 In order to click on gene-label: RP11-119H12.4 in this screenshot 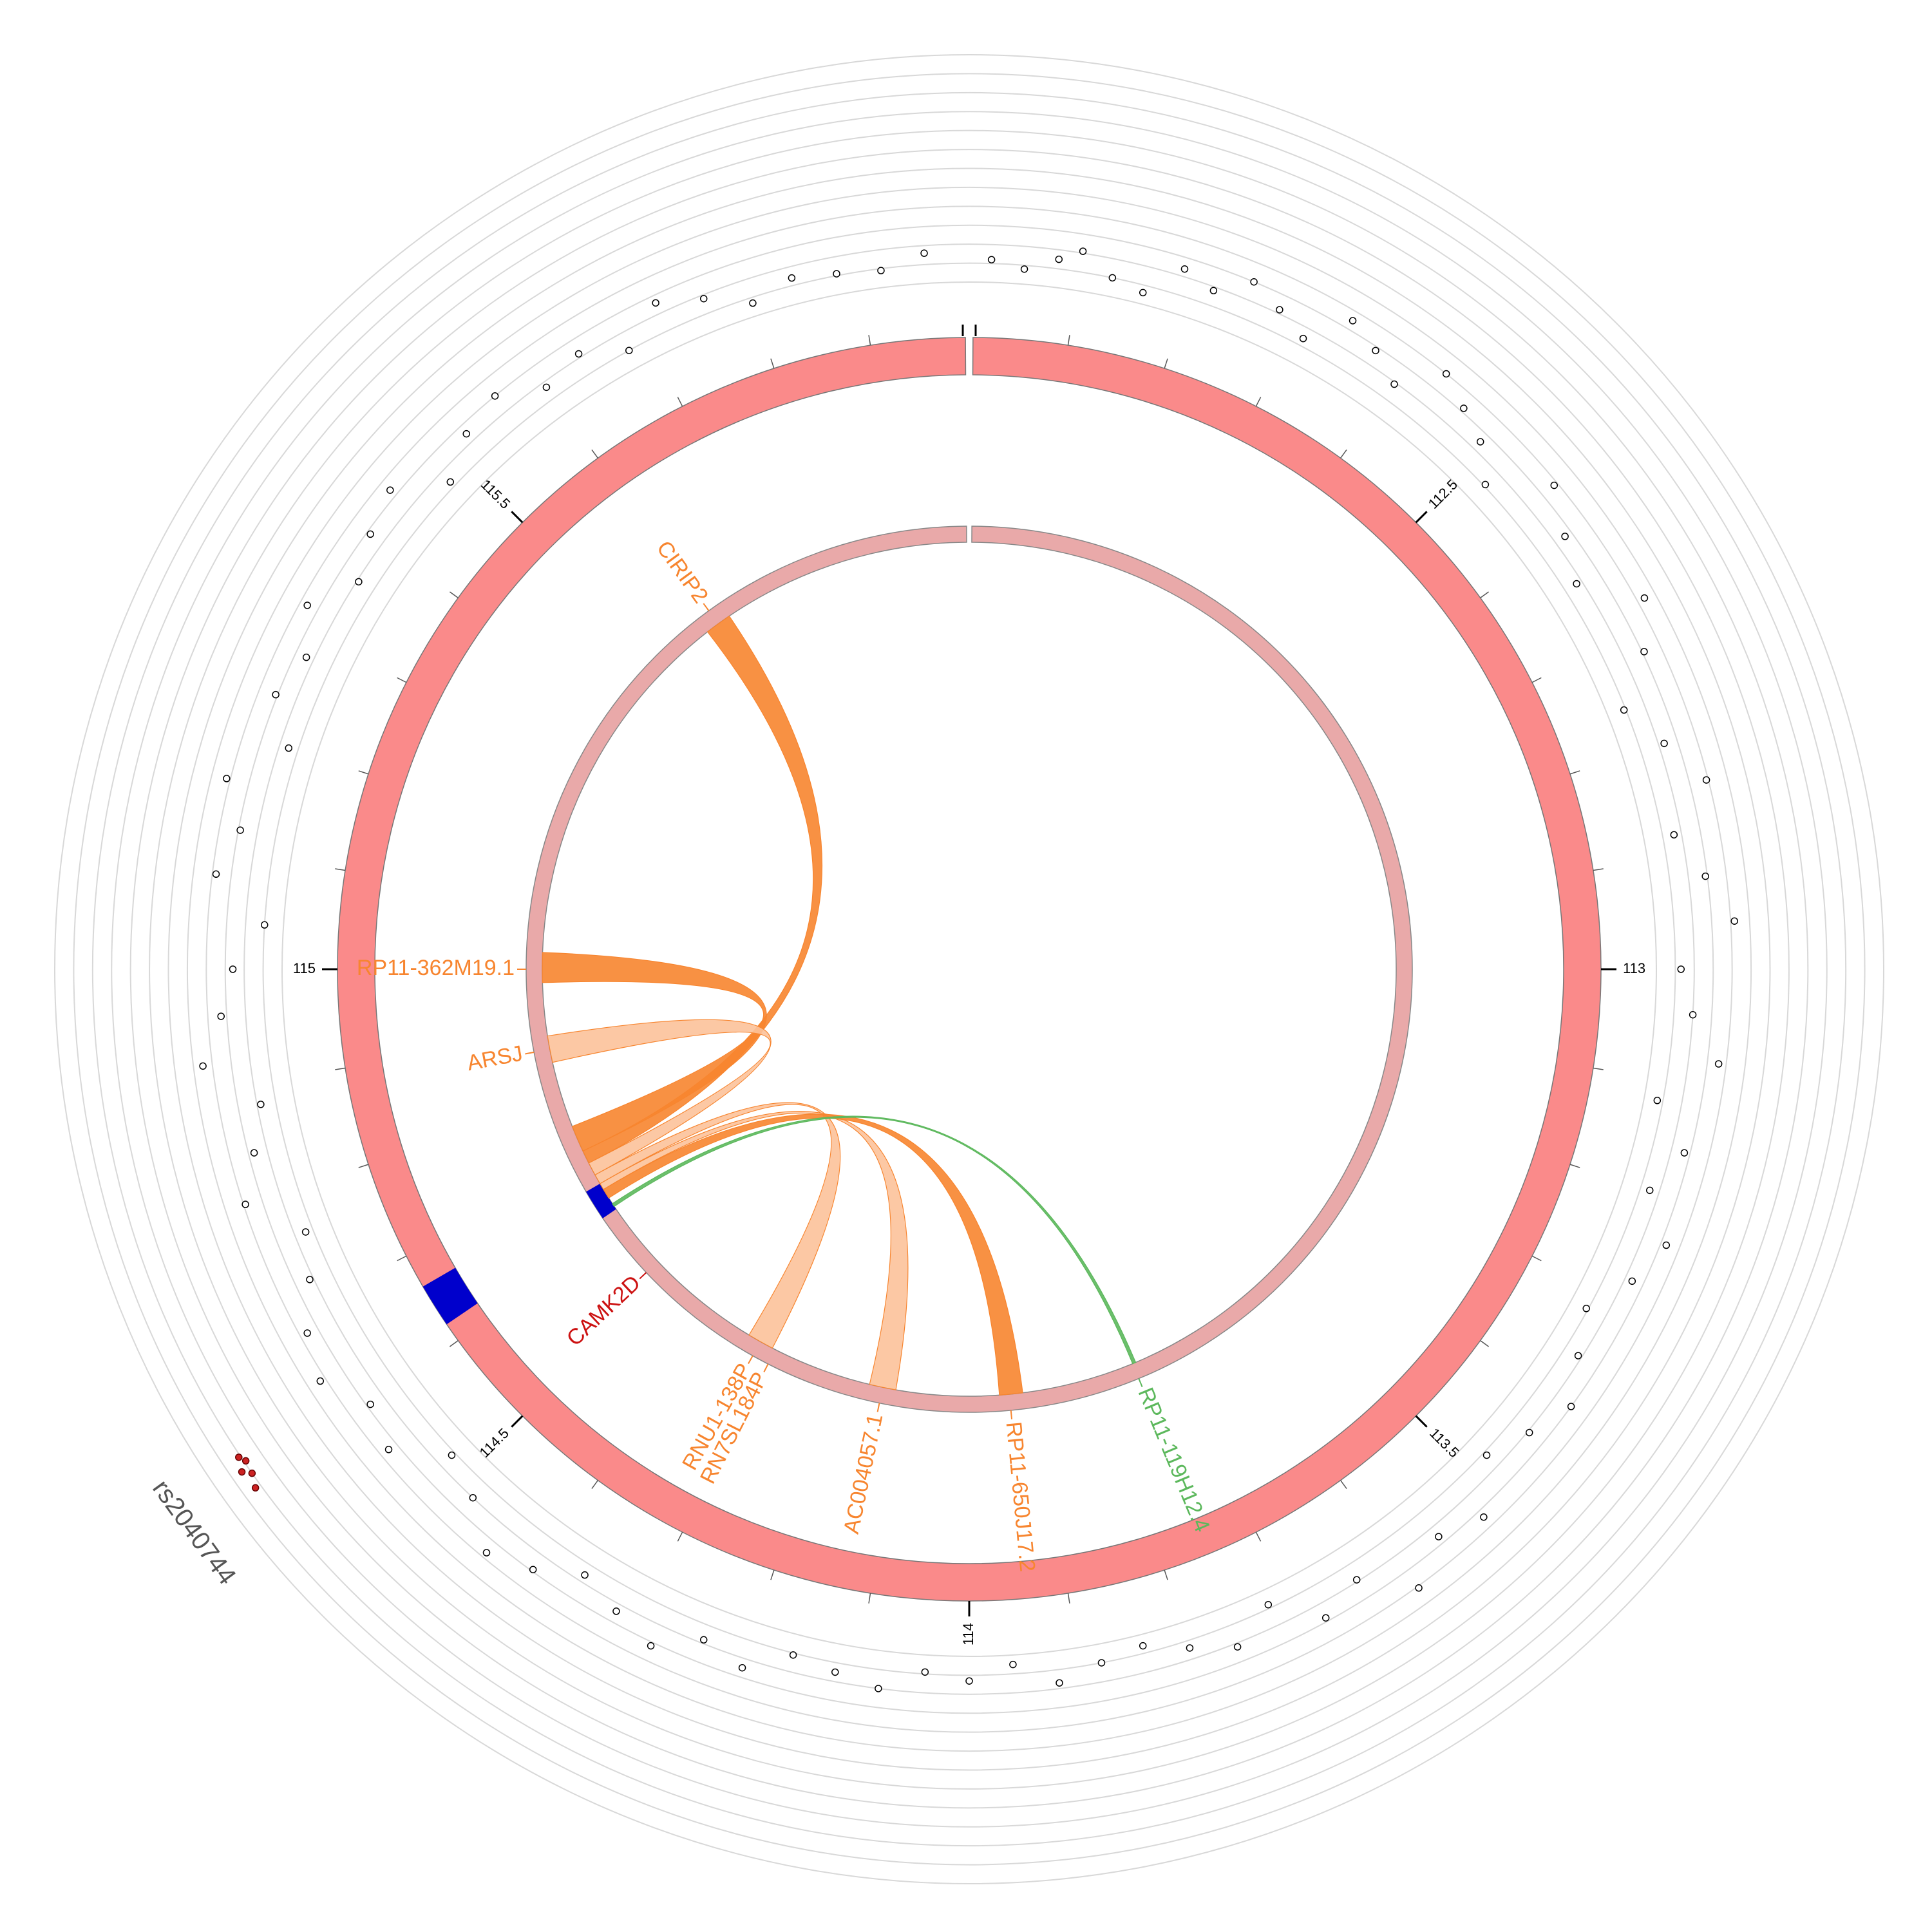, I will do `click(1173, 1459)`.